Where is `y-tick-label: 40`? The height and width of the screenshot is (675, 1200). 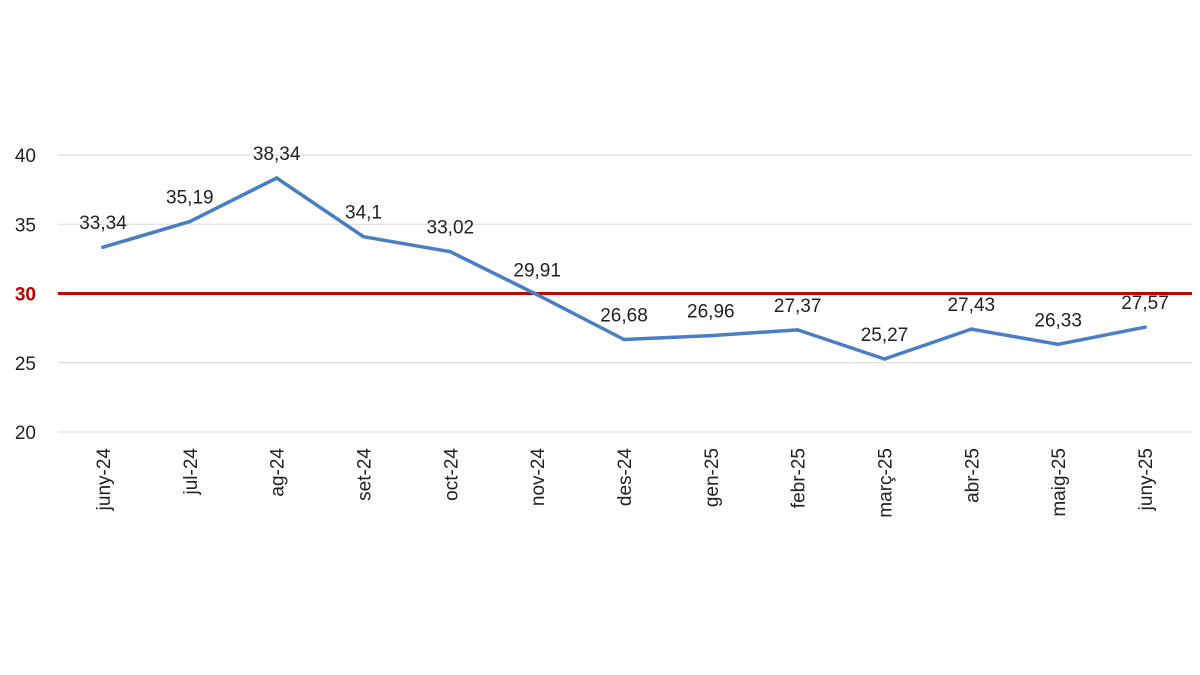 y-tick-label: 40 is located at coordinates (25, 156).